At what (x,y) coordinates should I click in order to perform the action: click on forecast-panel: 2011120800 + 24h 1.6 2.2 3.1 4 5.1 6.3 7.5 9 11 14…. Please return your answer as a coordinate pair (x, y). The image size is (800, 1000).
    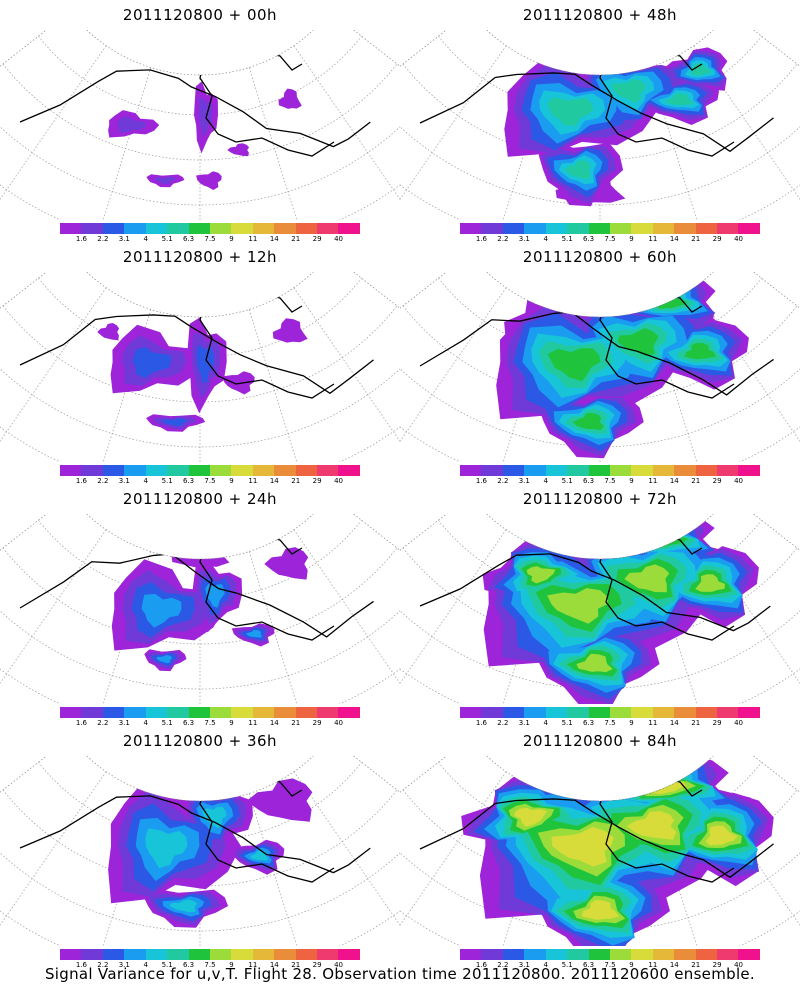
    Looking at the image, I should click on (200, 605).